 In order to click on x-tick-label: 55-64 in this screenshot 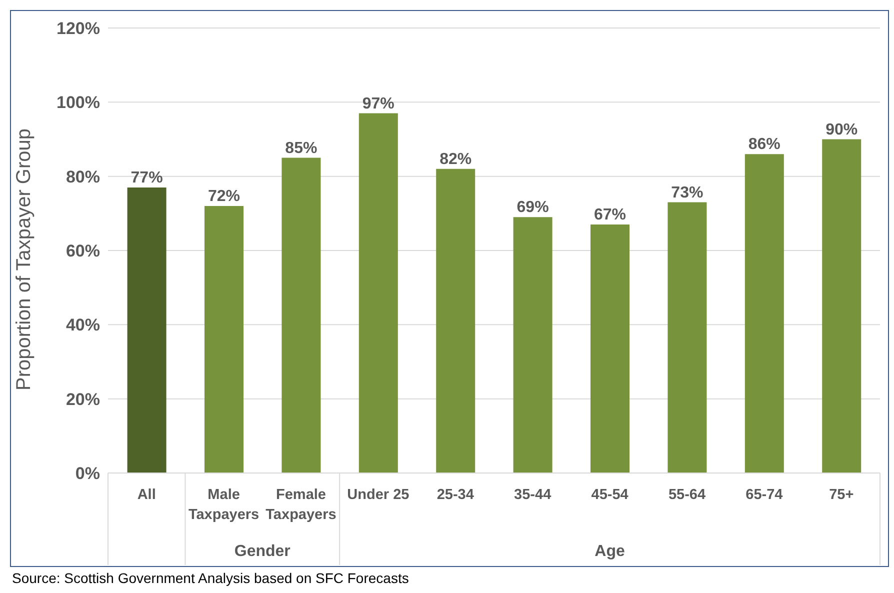, I will do `click(687, 495)`.